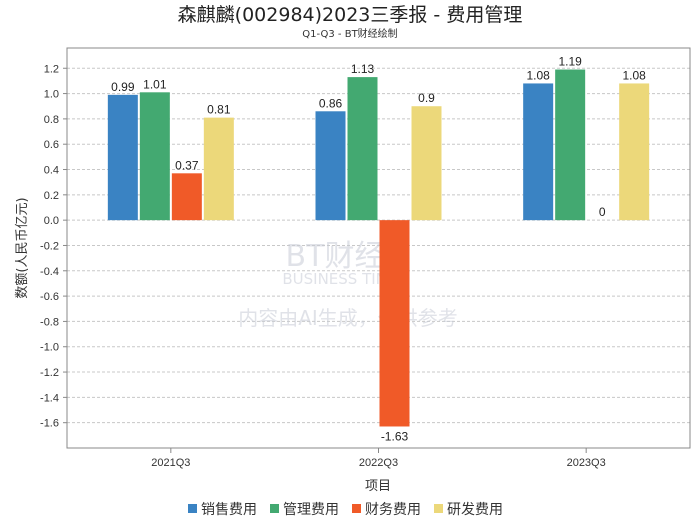 The width and height of the screenshot is (700, 524). I want to click on y-tick-label: 0.4, so click(51, 171).